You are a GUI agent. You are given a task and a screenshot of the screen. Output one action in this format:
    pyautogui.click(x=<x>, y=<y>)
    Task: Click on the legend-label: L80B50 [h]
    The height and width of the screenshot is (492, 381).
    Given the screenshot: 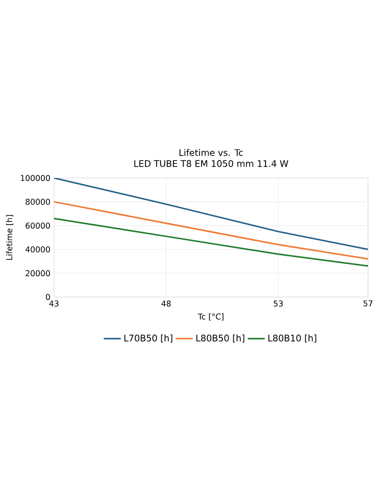 What is the action you would take?
    pyautogui.click(x=220, y=338)
    